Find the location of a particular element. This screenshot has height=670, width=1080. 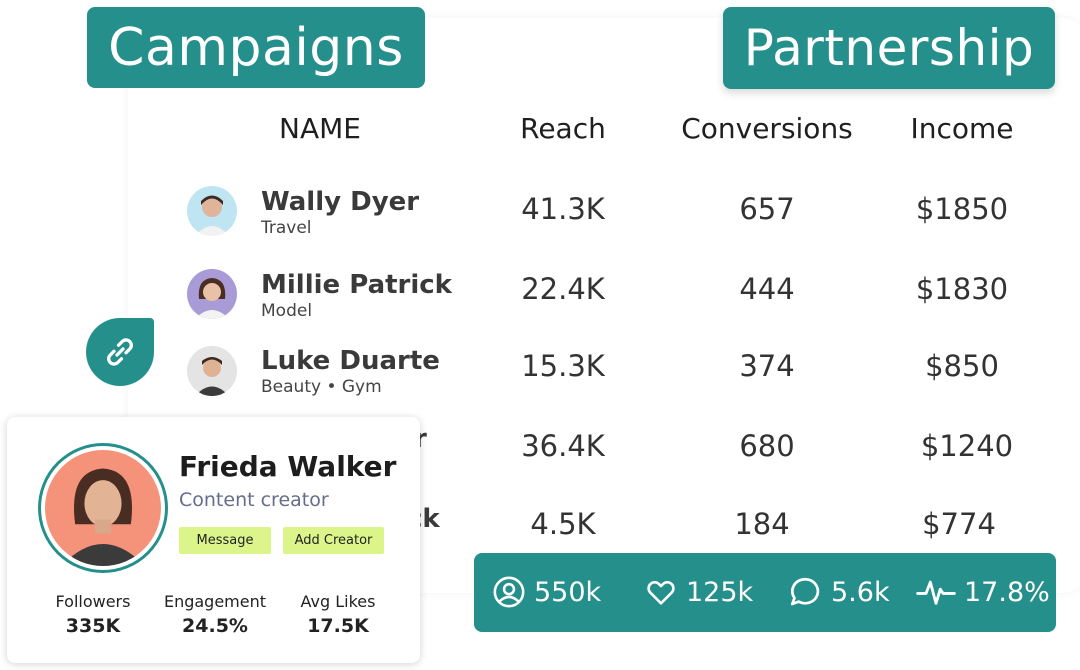

conversions-value: 680 is located at coordinates (767, 446).